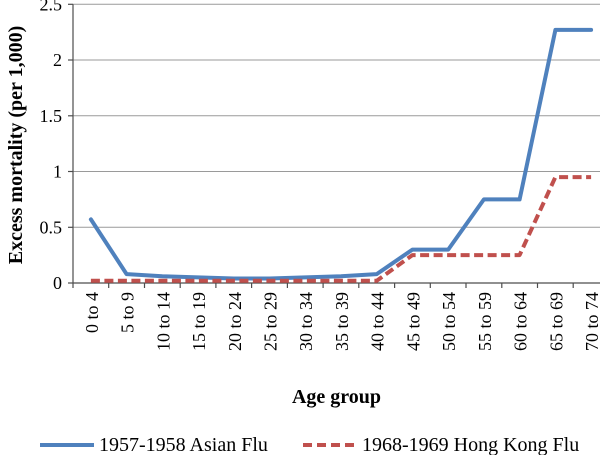 This screenshot has height=455, width=600. I want to click on legend-label-hong-kong-flu: 1968-1969 Hong Kong Flu, so click(471, 444).